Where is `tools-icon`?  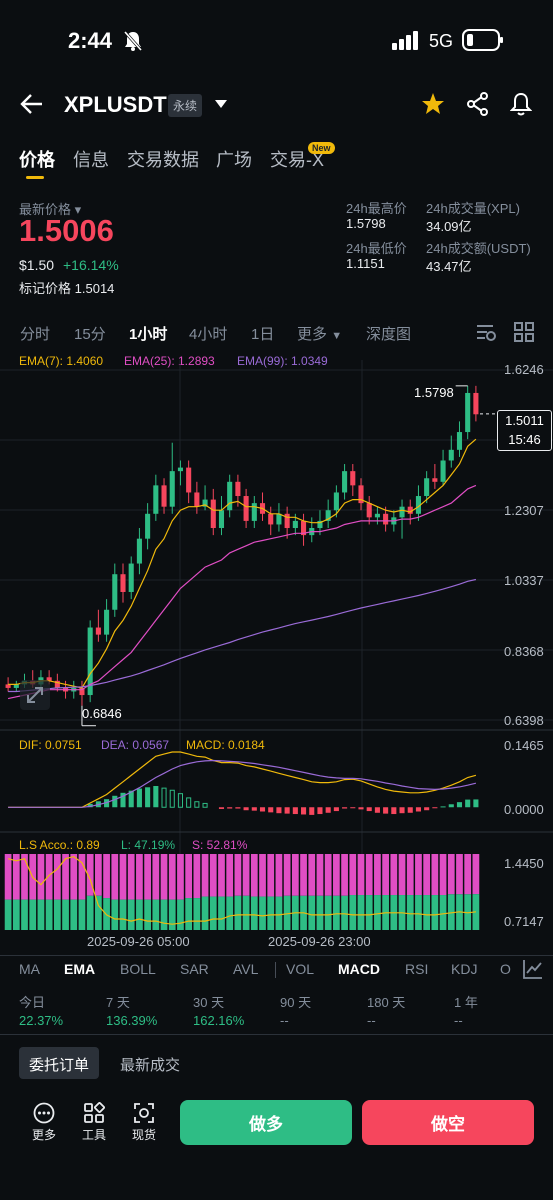 tools-icon is located at coordinates (94, 1113).